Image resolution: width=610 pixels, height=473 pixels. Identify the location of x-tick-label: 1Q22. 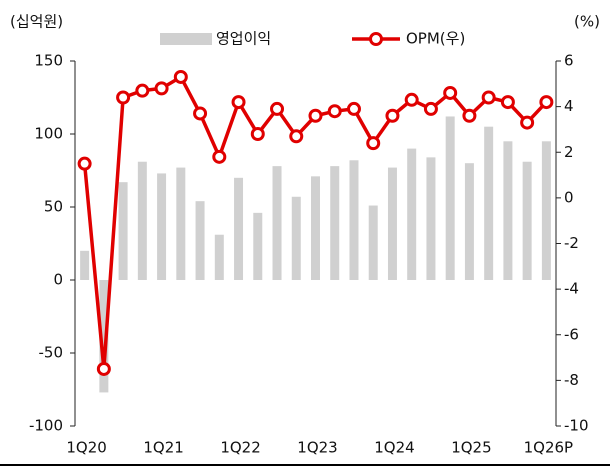
(240, 448).